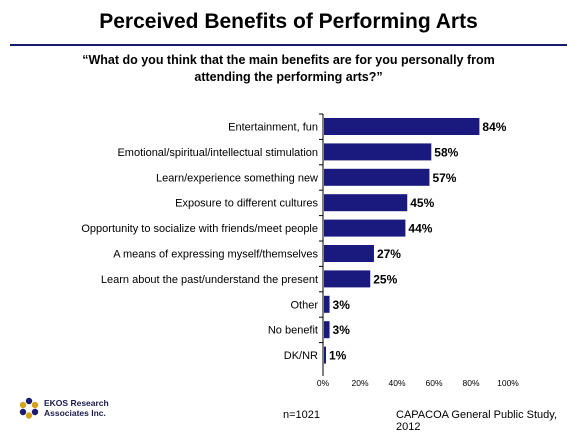 The image size is (577, 433). What do you see at coordinates (215, 255) in the screenshot?
I see `category-label: A means of expressing myself/themselves` at bounding box center [215, 255].